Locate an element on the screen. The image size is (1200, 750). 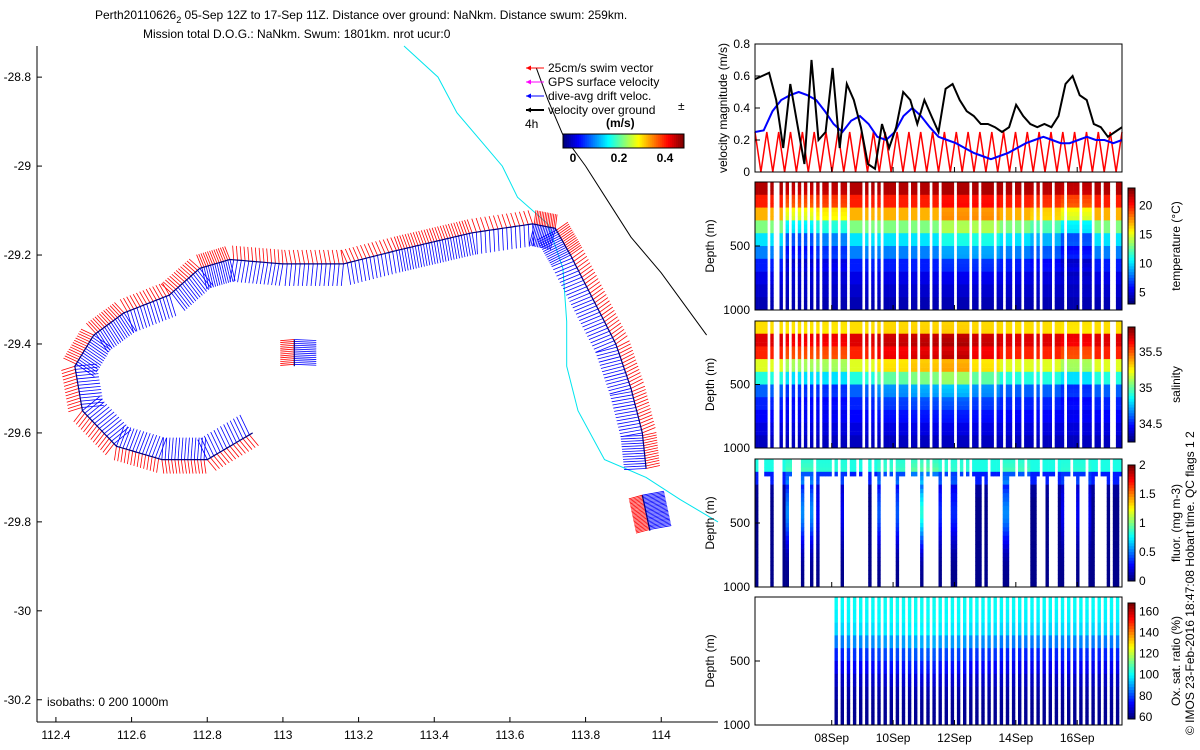
velocity-y-tick-label: 0.8 is located at coordinates (741, 44).